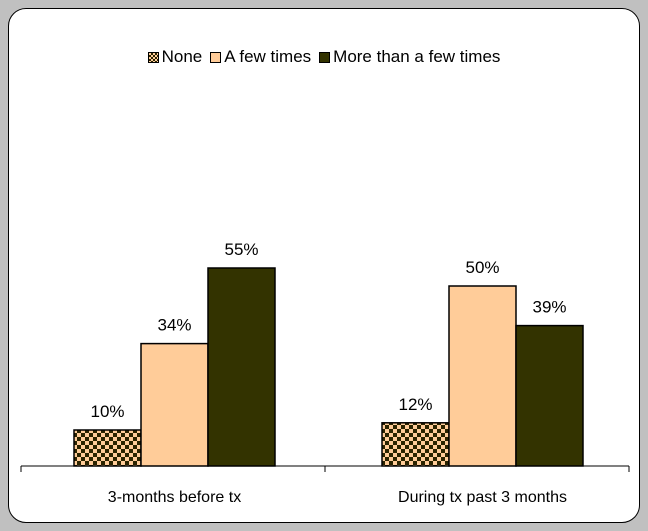 This screenshot has width=648, height=531. I want to click on legend-swatch-more-than-a-few-times, so click(325, 57).